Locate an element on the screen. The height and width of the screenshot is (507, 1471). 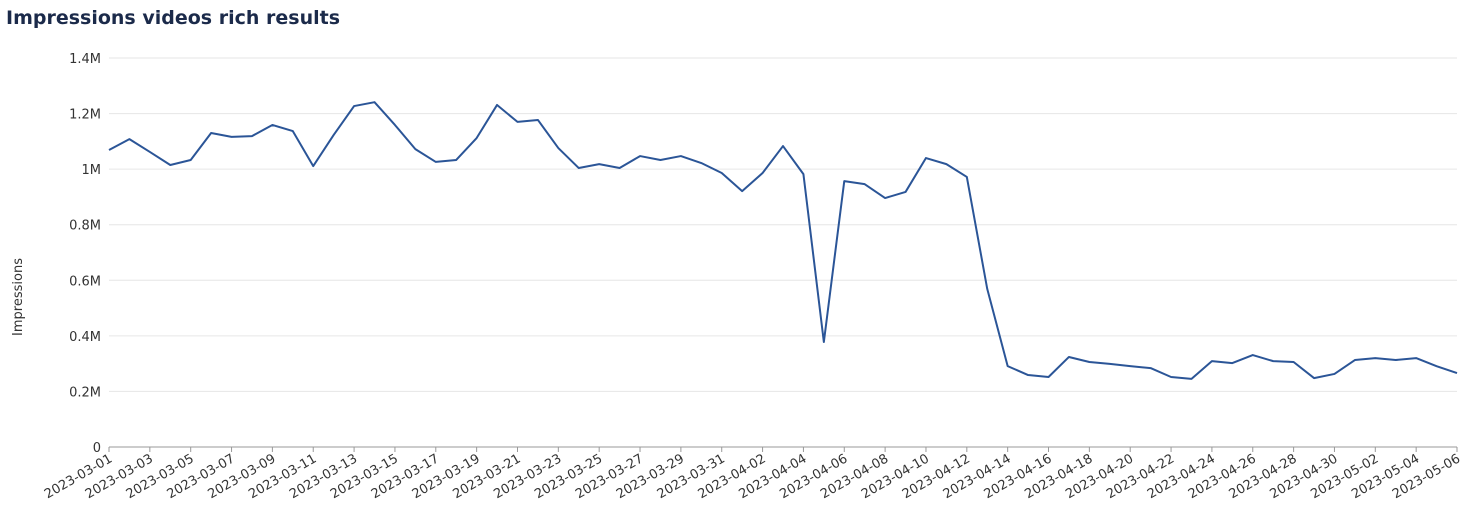
y-axis-title: Impressions is located at coordinates (18, 297).